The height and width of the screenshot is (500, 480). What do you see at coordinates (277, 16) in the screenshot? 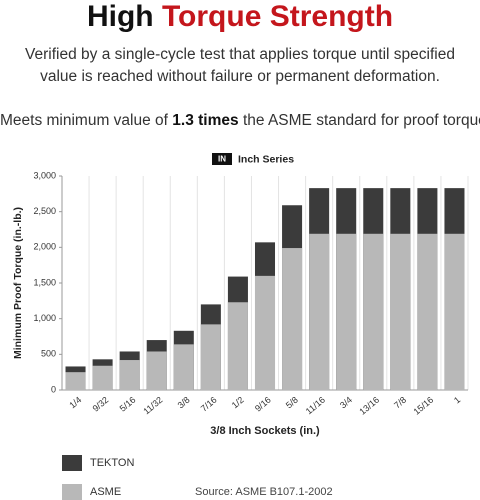
I see `title-accent: Torque Strength` at bounding box center [277, 16].